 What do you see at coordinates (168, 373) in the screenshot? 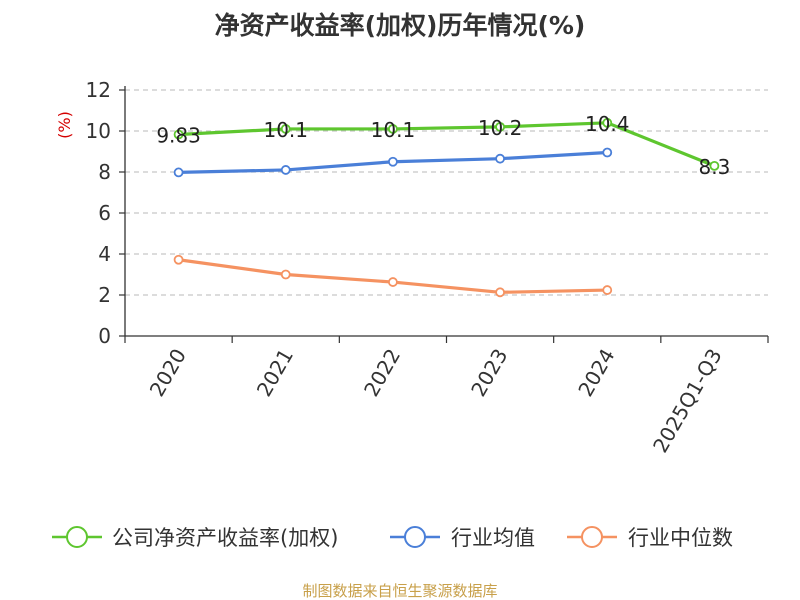
I see `x-tick-label: 2020` at bounding box center [168, 373].